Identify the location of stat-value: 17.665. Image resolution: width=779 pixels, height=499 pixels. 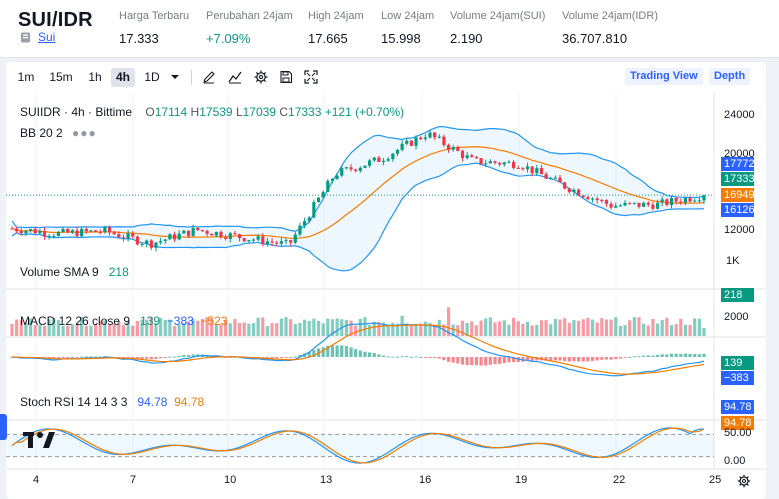
(328, 38).